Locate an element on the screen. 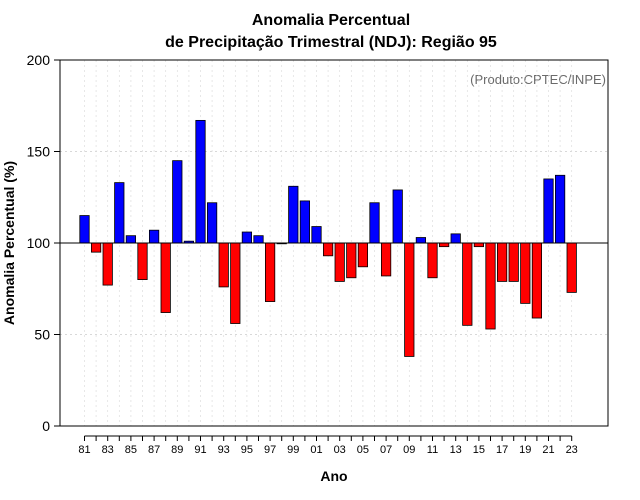 This screenshot has height=500, width=640. x-tick-label-11: 11 is located at coordinates (432, 450).